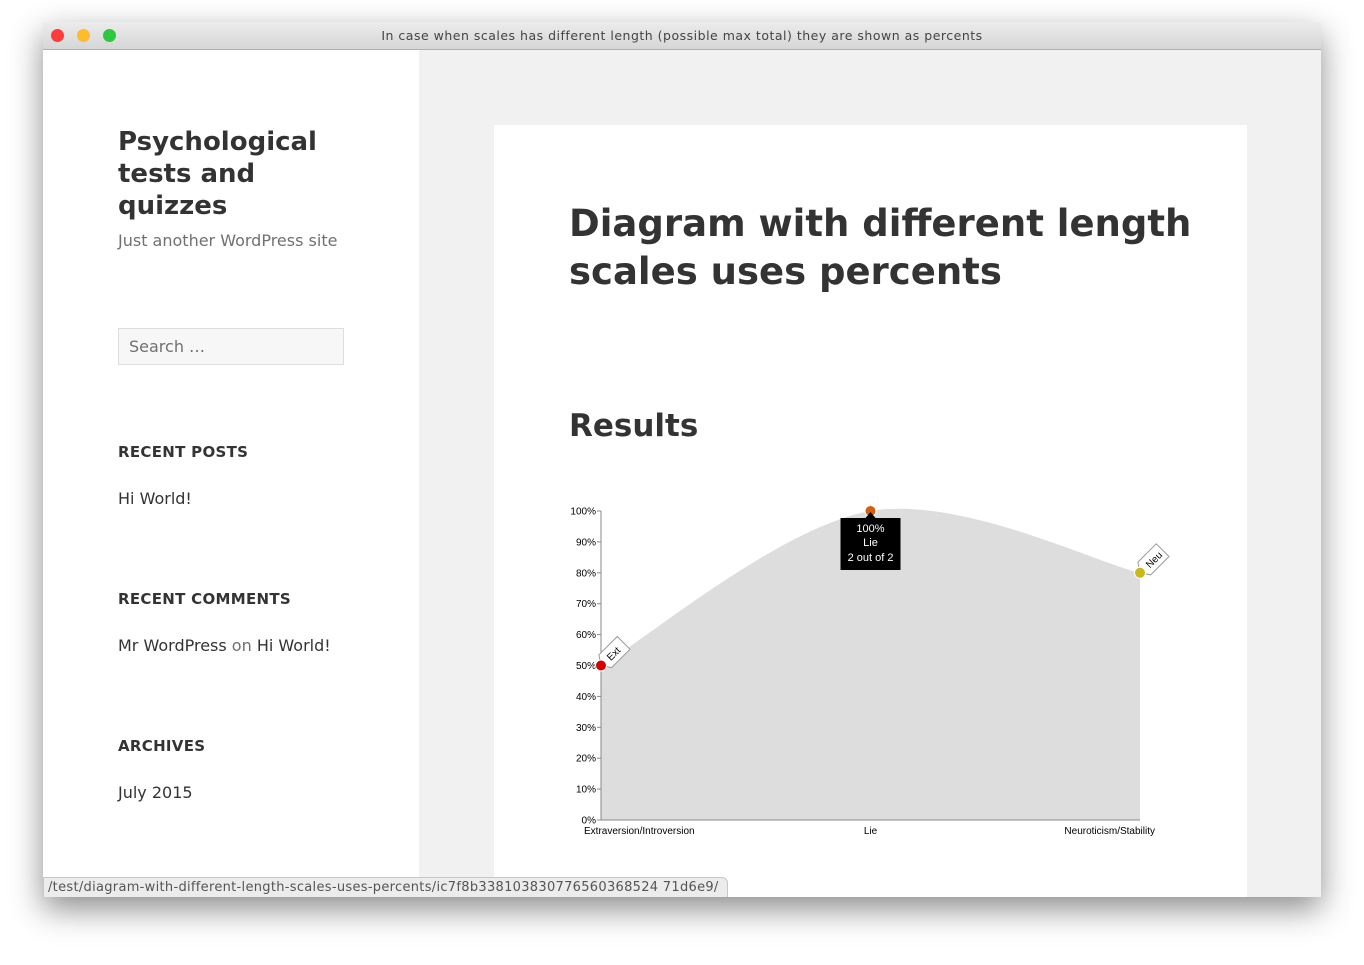  What do you see at coordinates (172, 645) in the screenshot?
I see `author-link: Mr WordPress` at bounding box center [172, 645].